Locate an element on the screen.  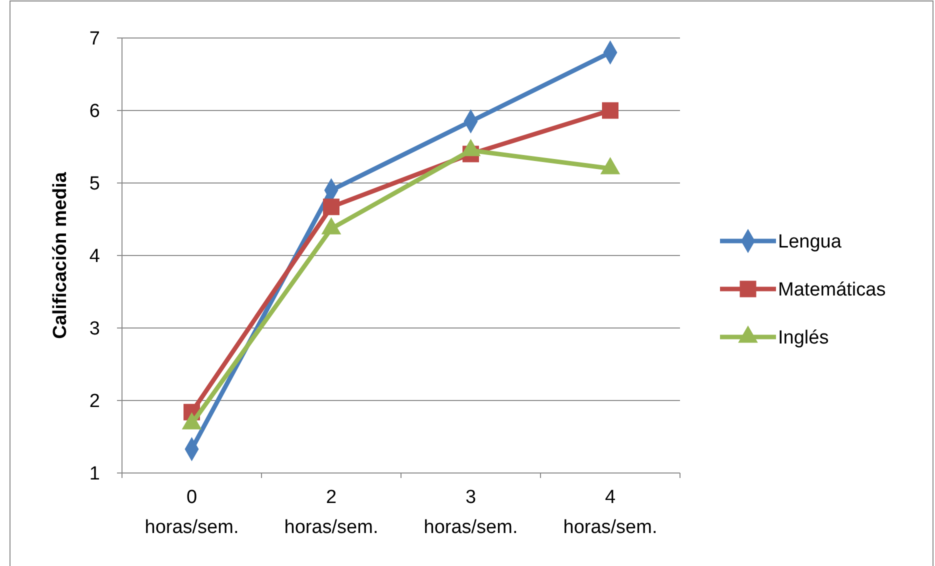
legend-label: Inglés is located at coordinates (803, 338).